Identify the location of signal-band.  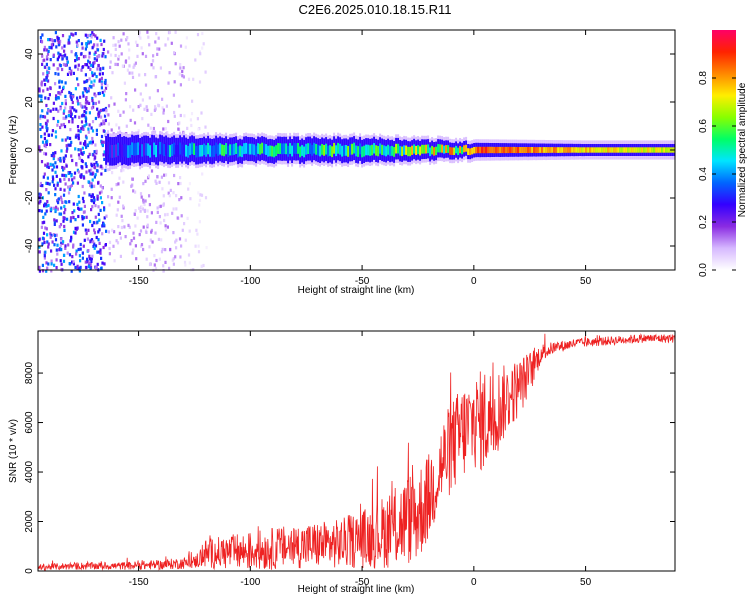
(390, 150).